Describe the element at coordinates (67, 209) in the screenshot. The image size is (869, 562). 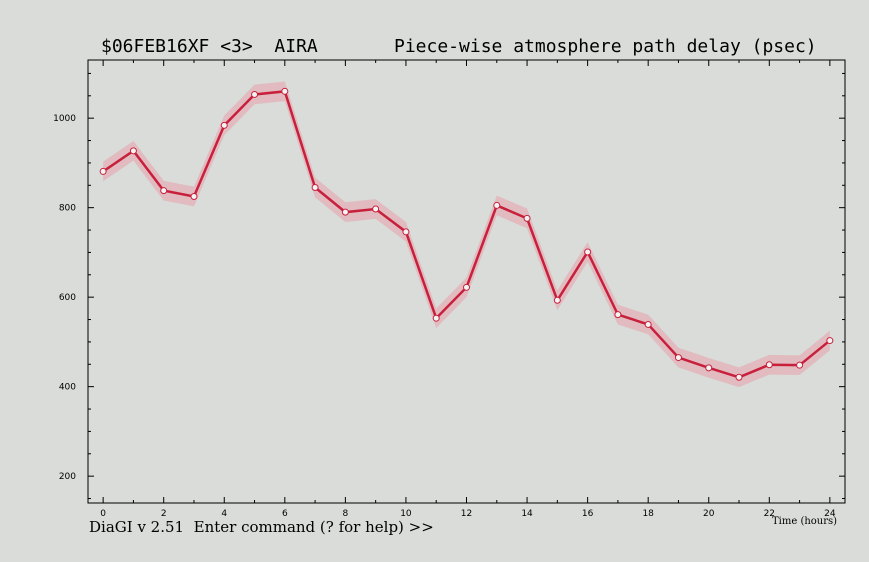
I see `y-tick-label: 800` at that location.